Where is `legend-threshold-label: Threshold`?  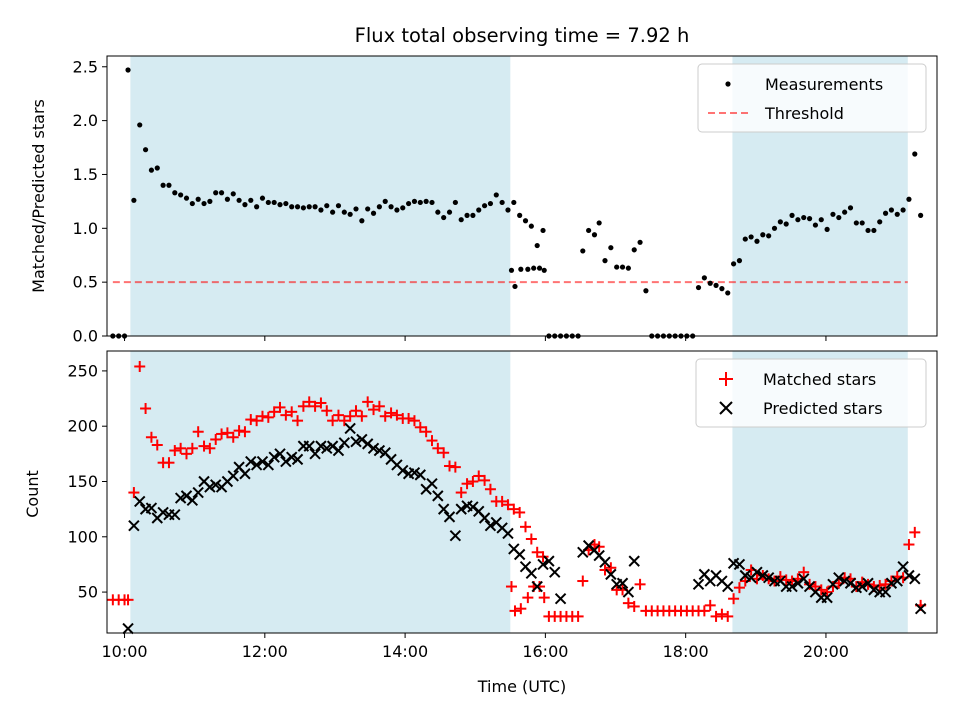 legend-threshold-label: Threshold is located at coordinates (804, 113).